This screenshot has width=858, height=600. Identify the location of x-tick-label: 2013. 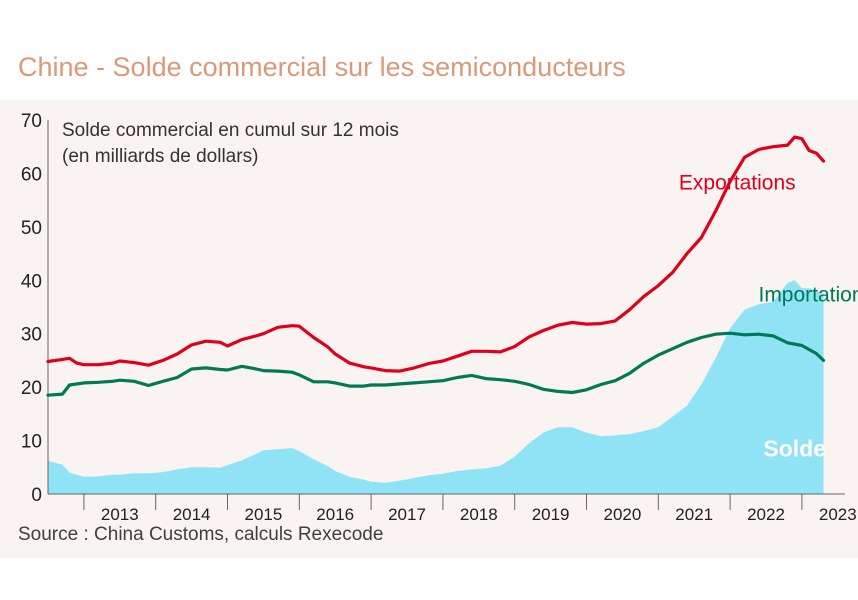
(120, 514).